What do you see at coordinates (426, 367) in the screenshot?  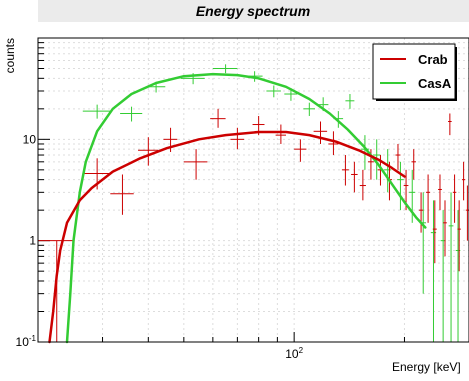 I see `x-axis-title: Energy [keV]` at bounding box center [426, 367].